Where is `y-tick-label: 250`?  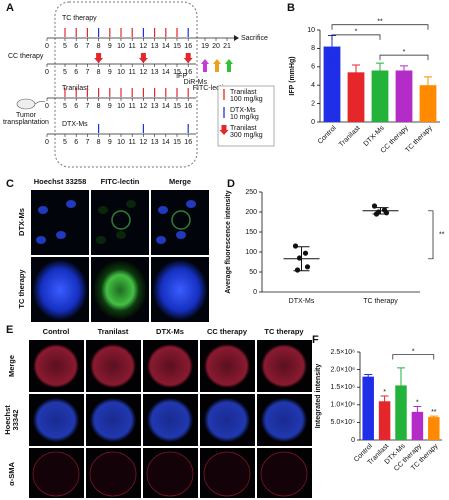
y-tick-label: 250 is located at coordinates (251, 192).